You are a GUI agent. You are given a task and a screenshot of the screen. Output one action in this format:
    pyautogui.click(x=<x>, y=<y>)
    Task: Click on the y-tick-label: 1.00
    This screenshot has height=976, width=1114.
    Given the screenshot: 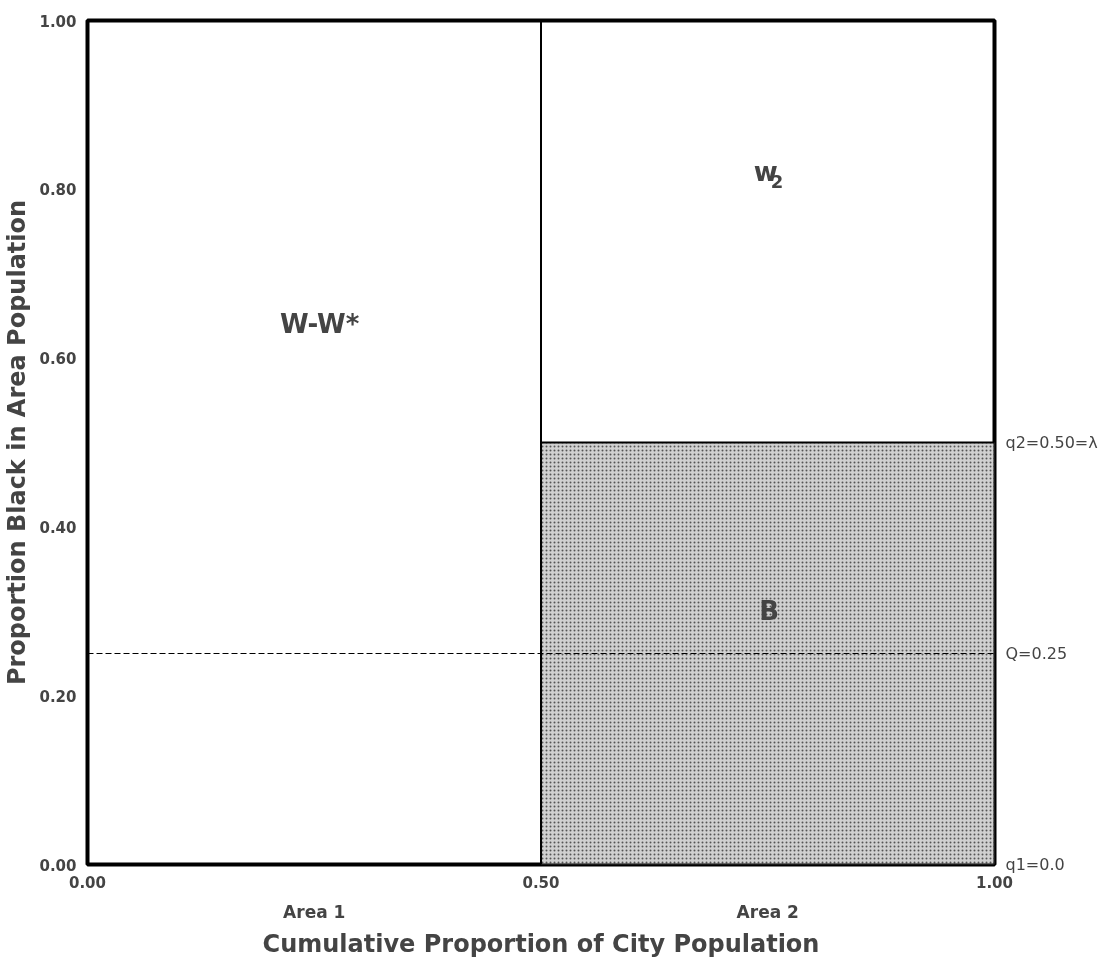 What is the action you would take?
    pyautogui.click(x=58, y=21)
    